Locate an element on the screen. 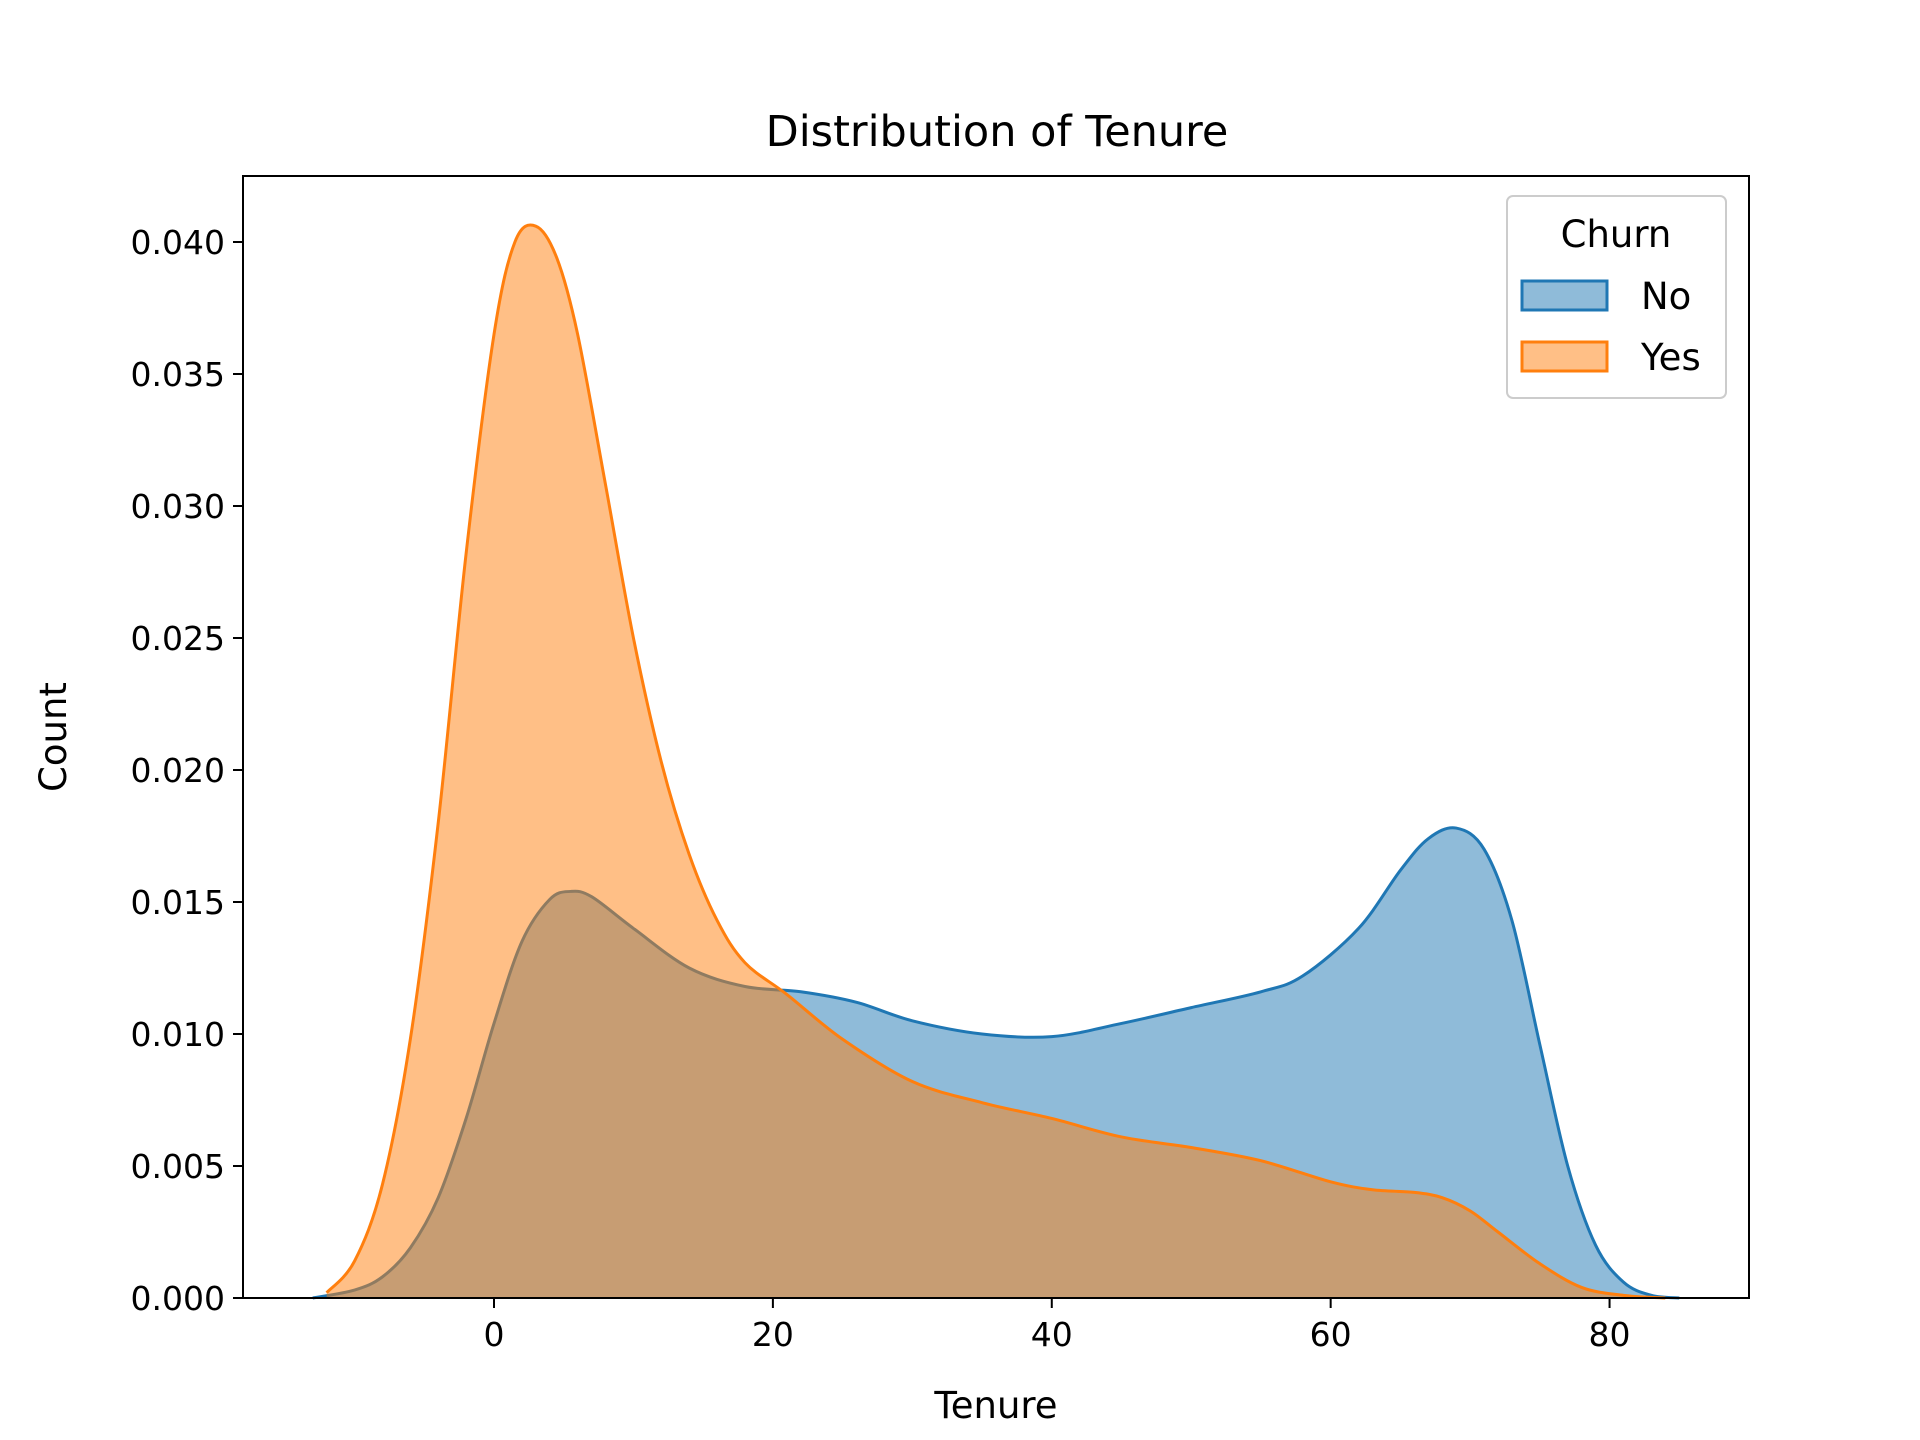 The image size is (1920, 1440). y-axis-label: Count is located at coordinates (53, 737).